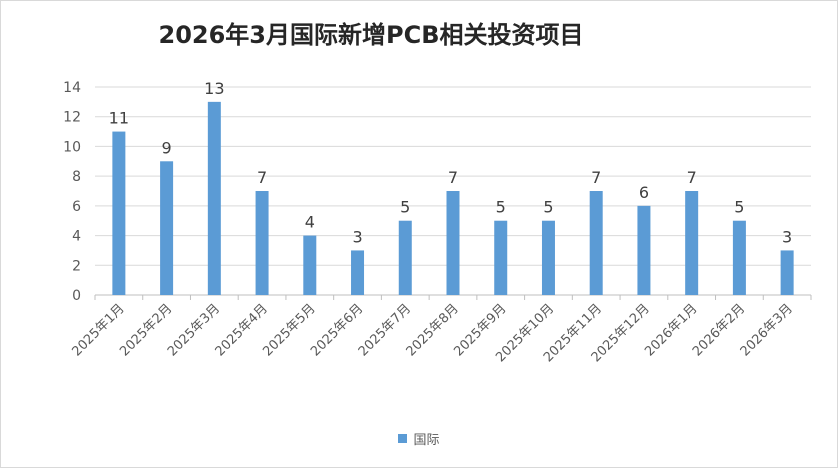 The image size is (838, 468). Describe the element at coordinates (214, 88) in the screenshot. I see `data-label: 13` at that location.